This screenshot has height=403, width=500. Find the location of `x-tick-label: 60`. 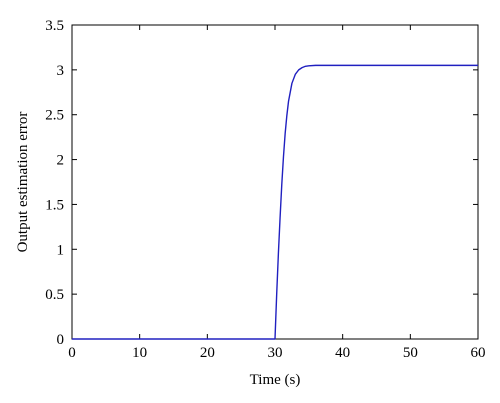

x-tick-label: 60 is located at coordinates (478, 353).